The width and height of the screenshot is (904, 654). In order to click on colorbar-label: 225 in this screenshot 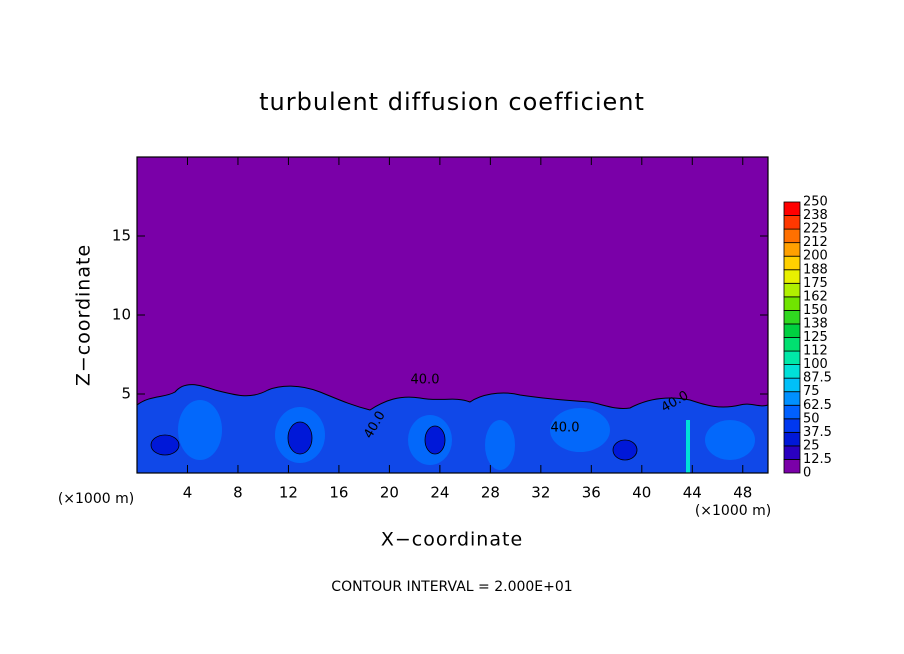, I will do `click(815, 229)`.